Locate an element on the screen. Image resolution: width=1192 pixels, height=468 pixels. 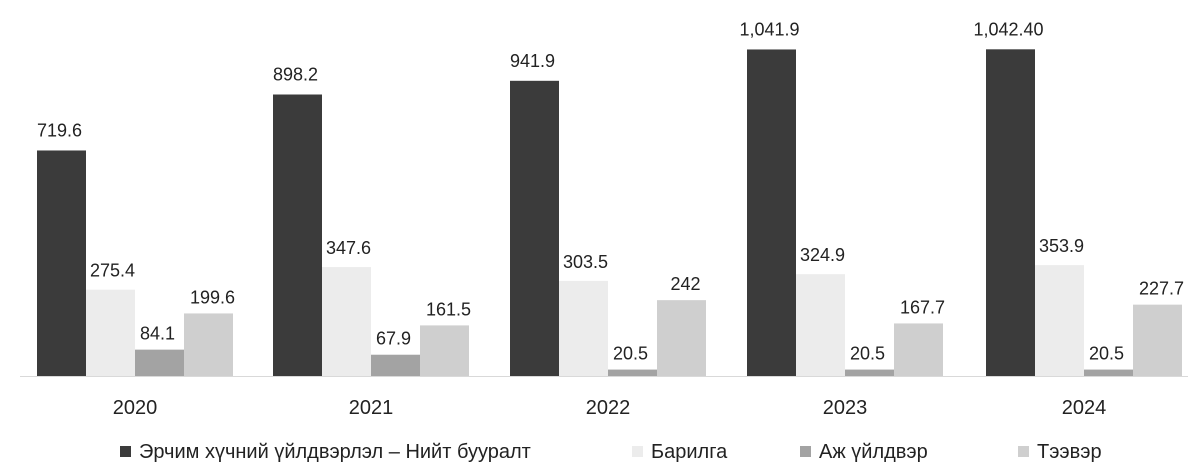
category-label-2023: 2023 is located at coordinates (845, 408).